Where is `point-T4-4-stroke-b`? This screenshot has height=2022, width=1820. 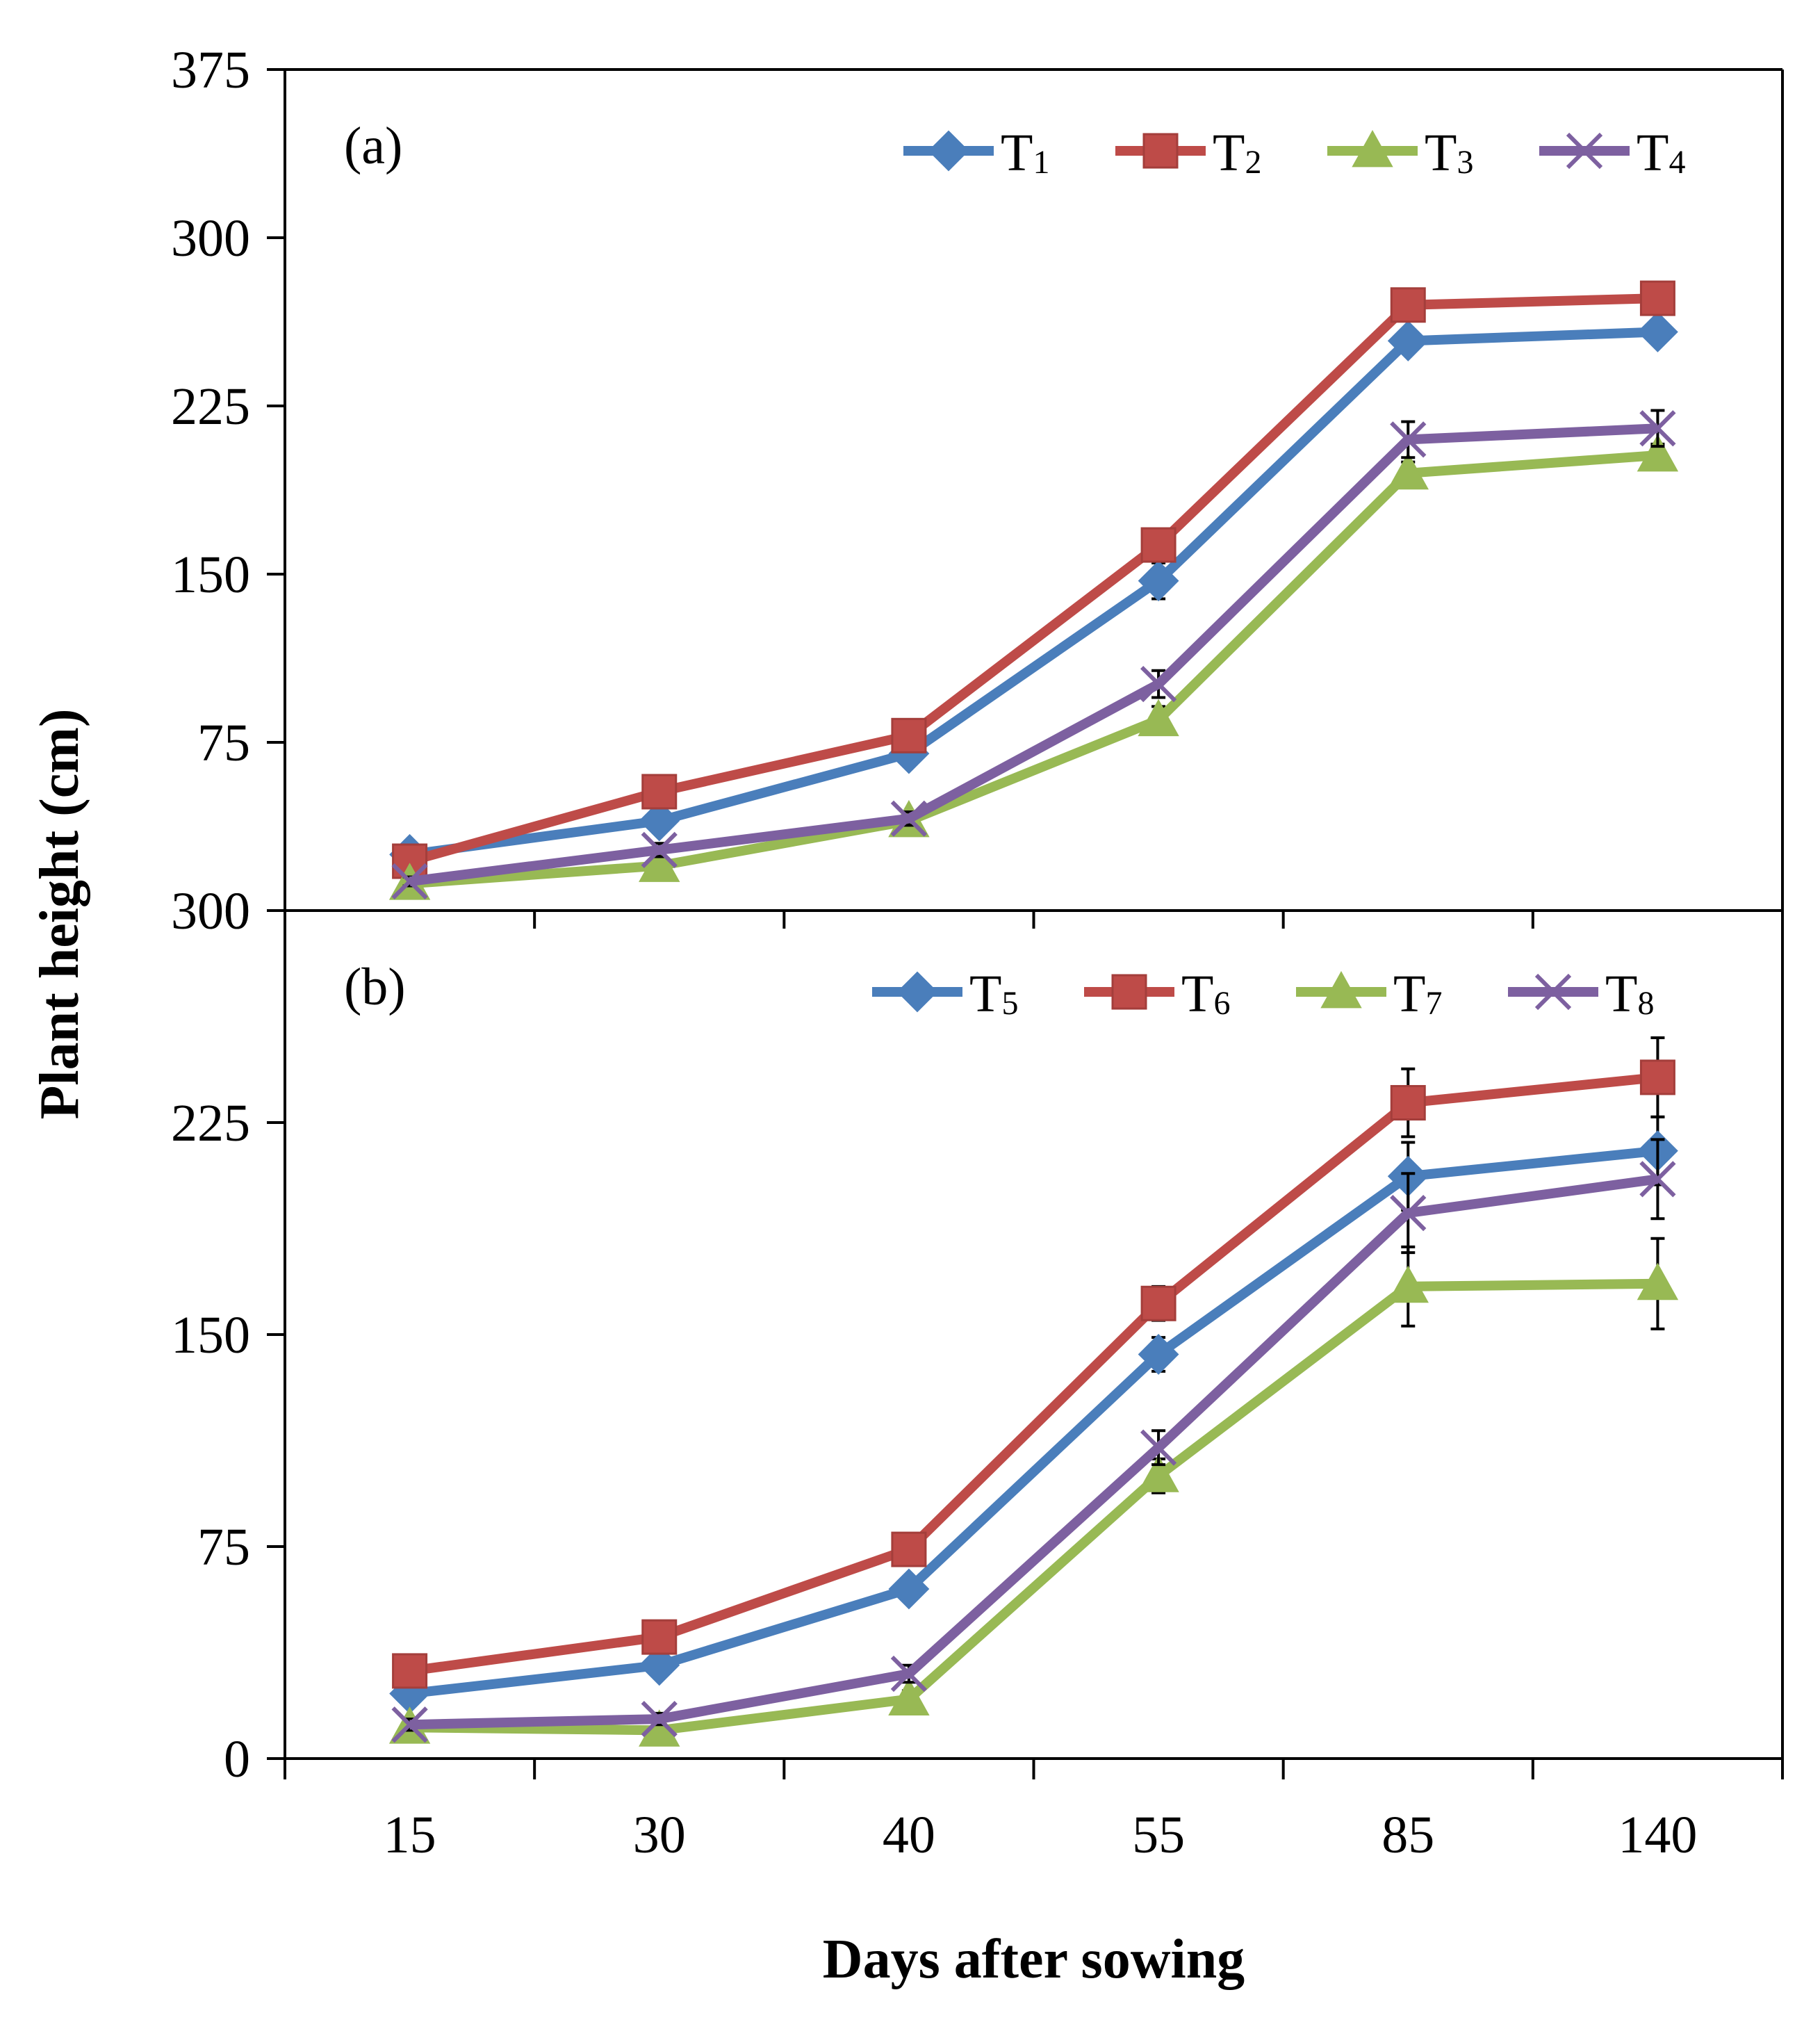
point-T4-4-stroke-b is located at coordinates (1408, 439).